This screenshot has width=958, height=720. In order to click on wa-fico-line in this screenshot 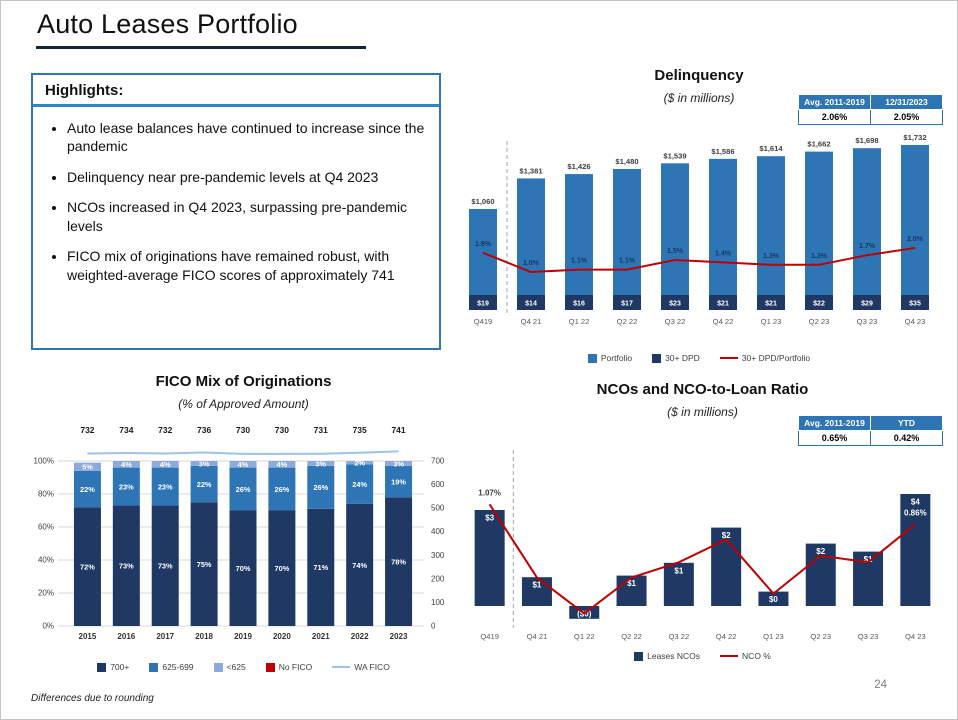, I will do `click(243, 452)`.